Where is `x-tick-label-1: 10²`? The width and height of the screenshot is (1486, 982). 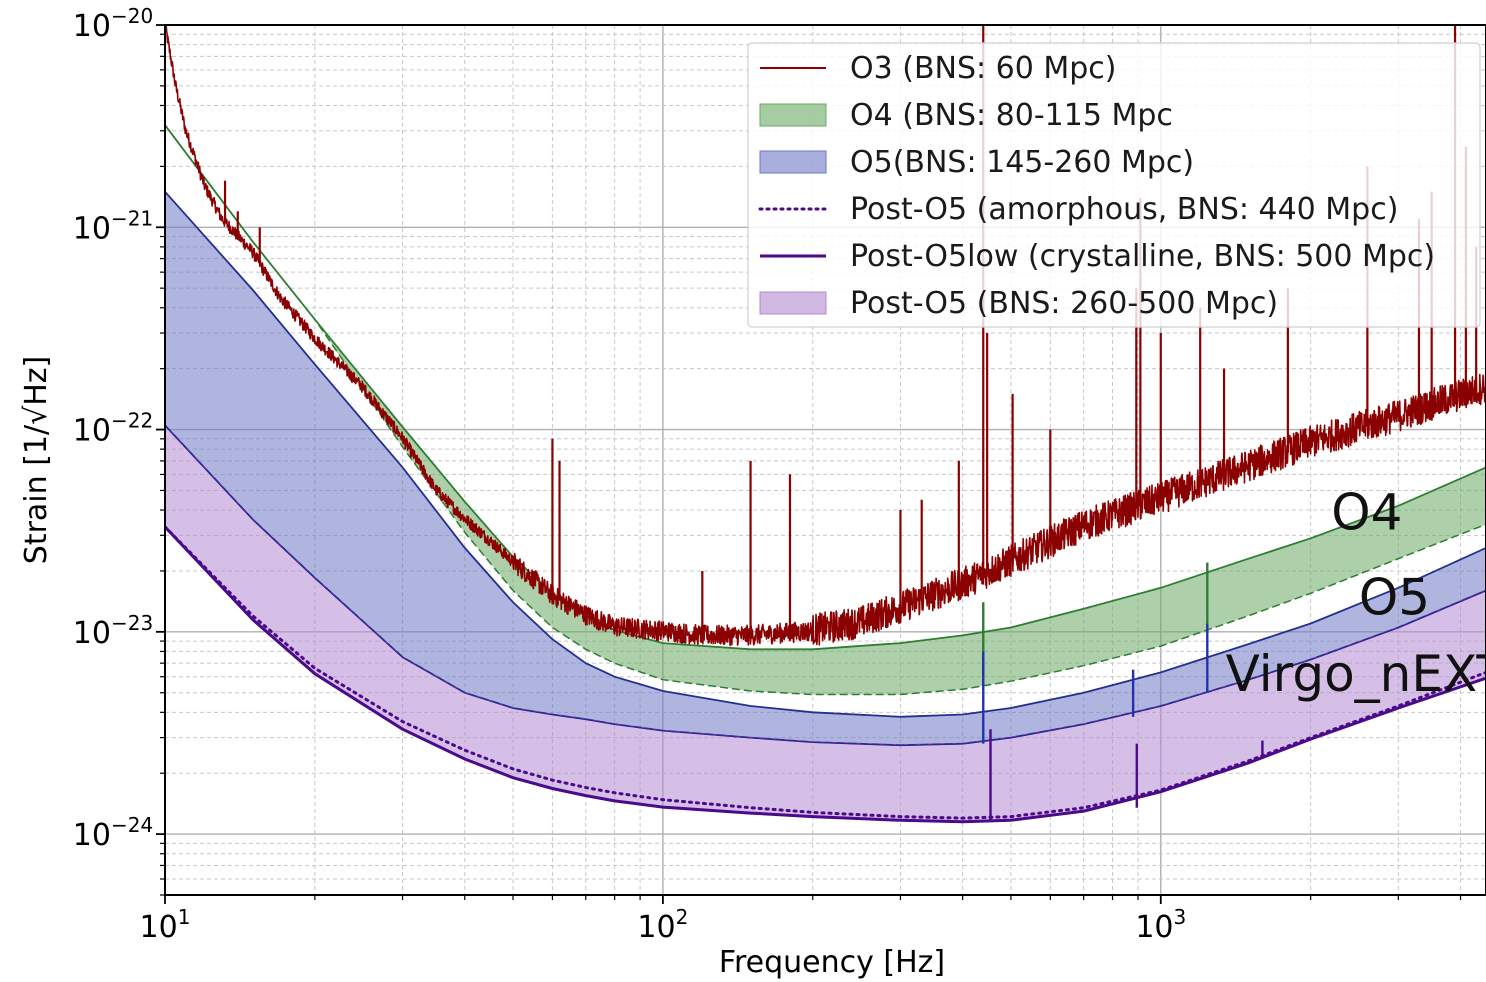 x-tick-label-1: 10² is located at coordinates (662, 925).